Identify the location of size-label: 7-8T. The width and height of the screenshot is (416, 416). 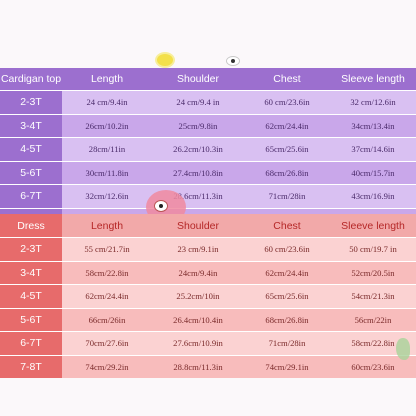
(31, 366).